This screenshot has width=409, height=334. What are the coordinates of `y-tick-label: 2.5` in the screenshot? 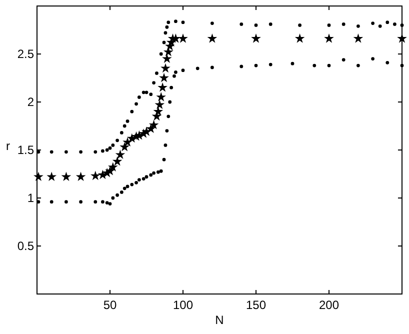 It's located at (25, 54).